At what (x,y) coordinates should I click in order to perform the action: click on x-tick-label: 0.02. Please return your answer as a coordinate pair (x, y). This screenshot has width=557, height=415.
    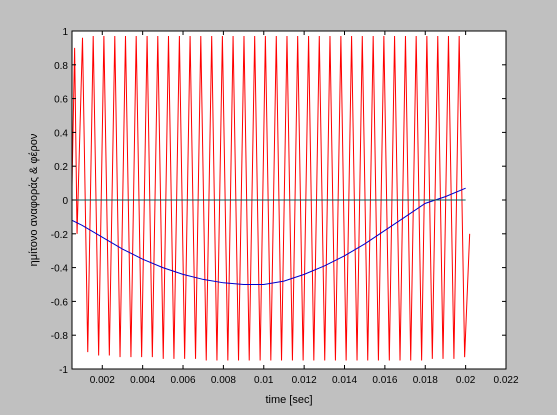
    Looking at the image, I should click on (466, 380).